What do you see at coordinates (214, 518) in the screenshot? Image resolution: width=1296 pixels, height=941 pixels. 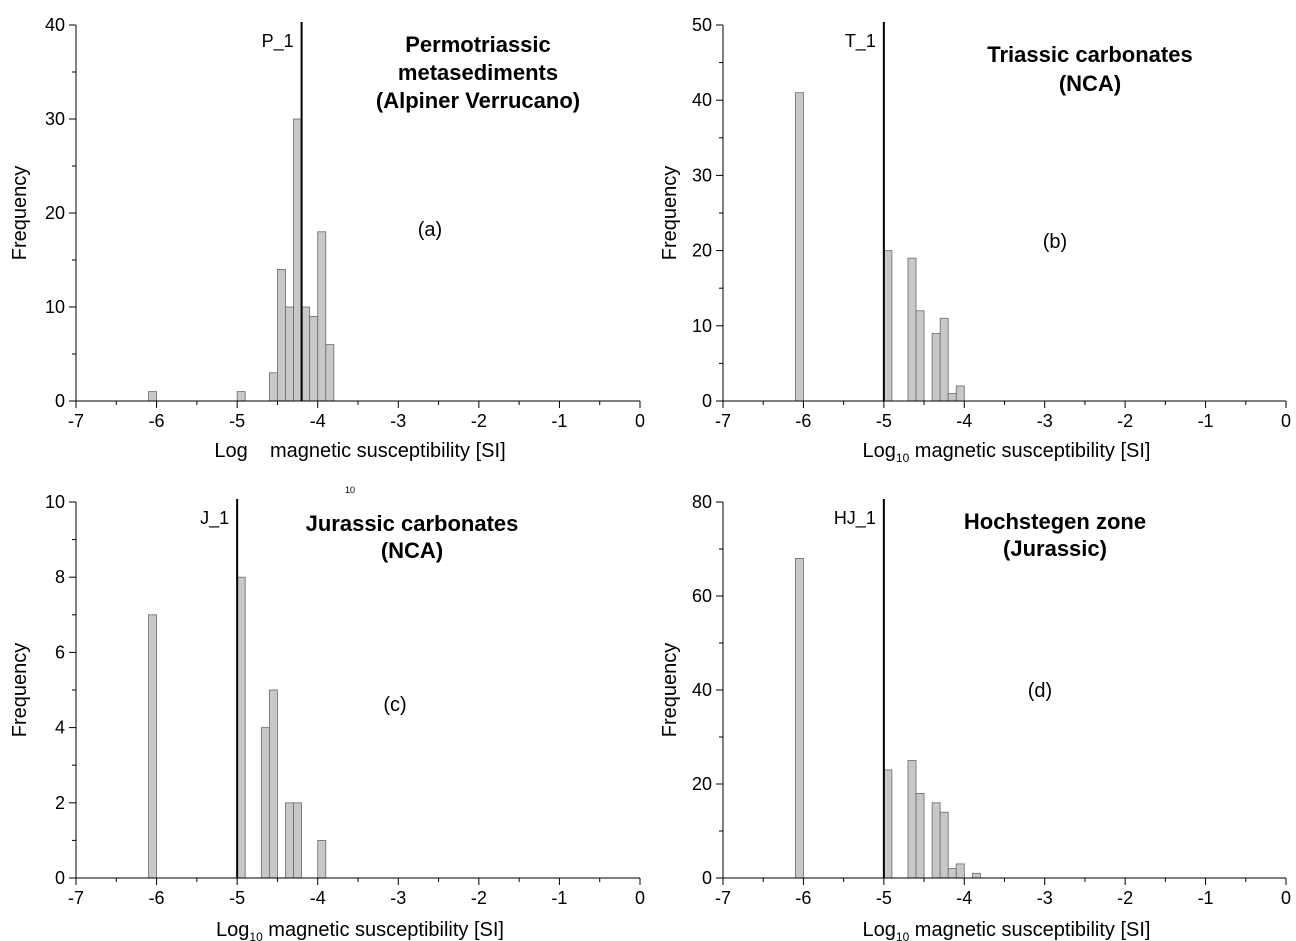 I see `reference-line-label: J_1` at bounding box center [214, 518].